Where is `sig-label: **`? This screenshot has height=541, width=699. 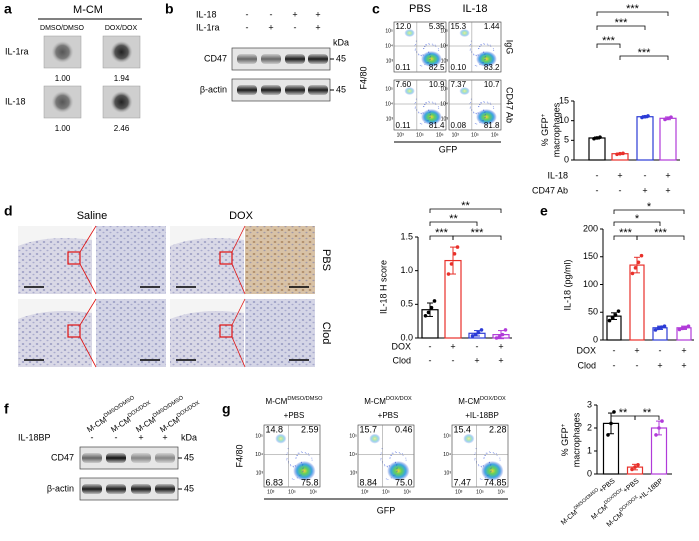 sig-label: ** is located at coordinates (465, 206).